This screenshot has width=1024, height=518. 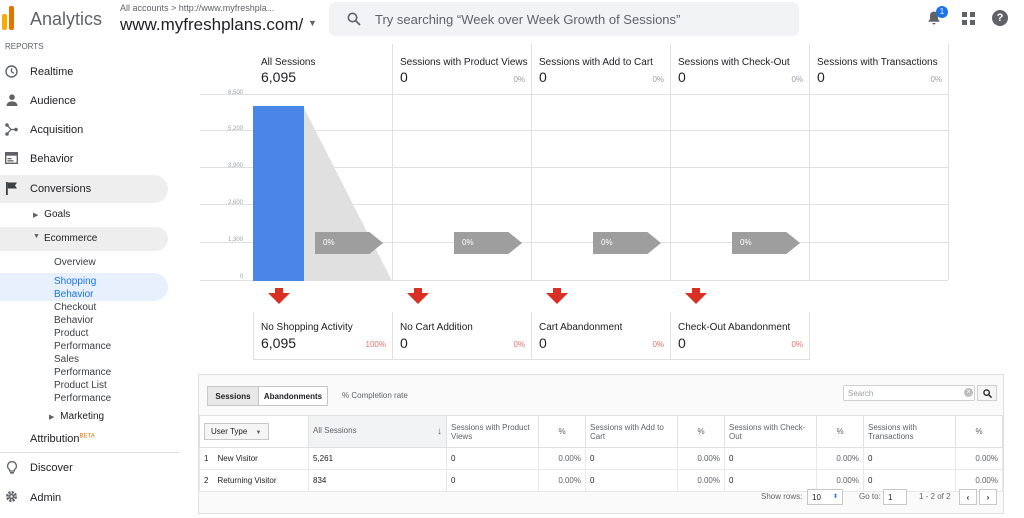 I want to click on help-icon: ?, so click(x=1000, y=18).